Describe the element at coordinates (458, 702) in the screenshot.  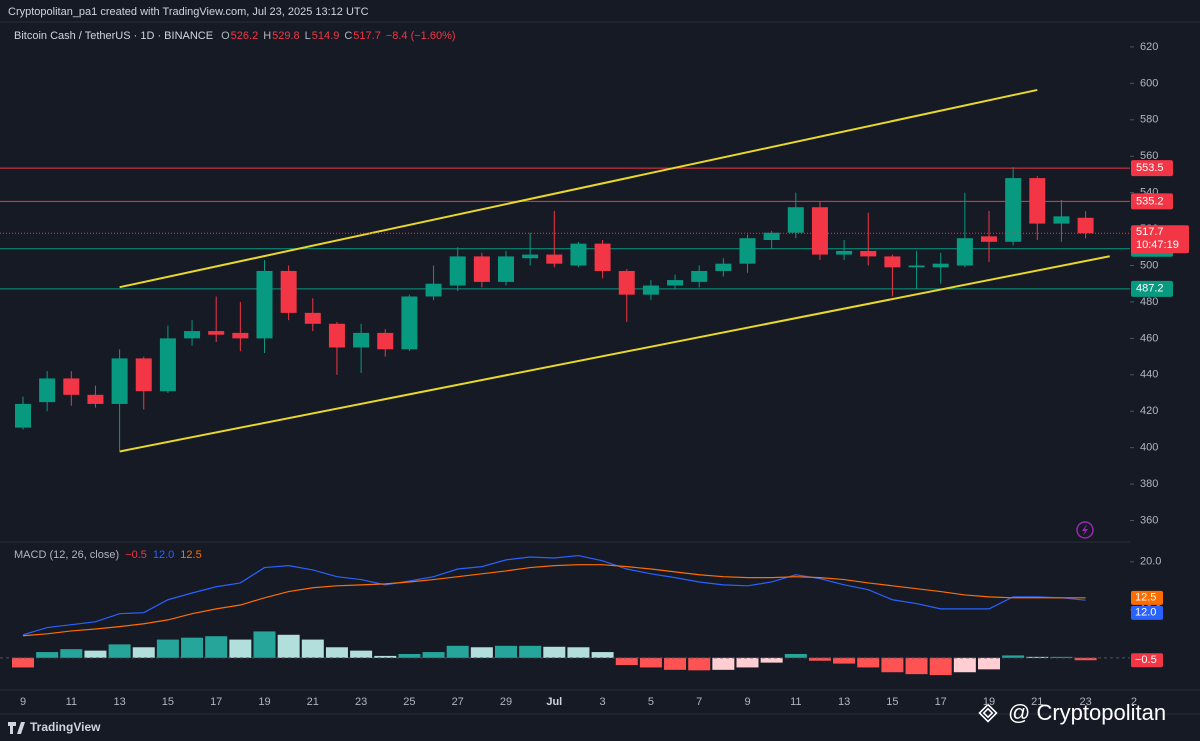
I see `x-tick-label: 27` at that location.